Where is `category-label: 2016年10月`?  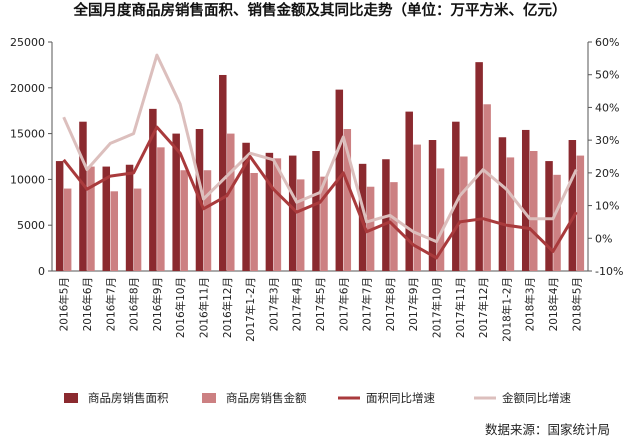
category-label: 2016年10月 is located at coordinates (180, 307).